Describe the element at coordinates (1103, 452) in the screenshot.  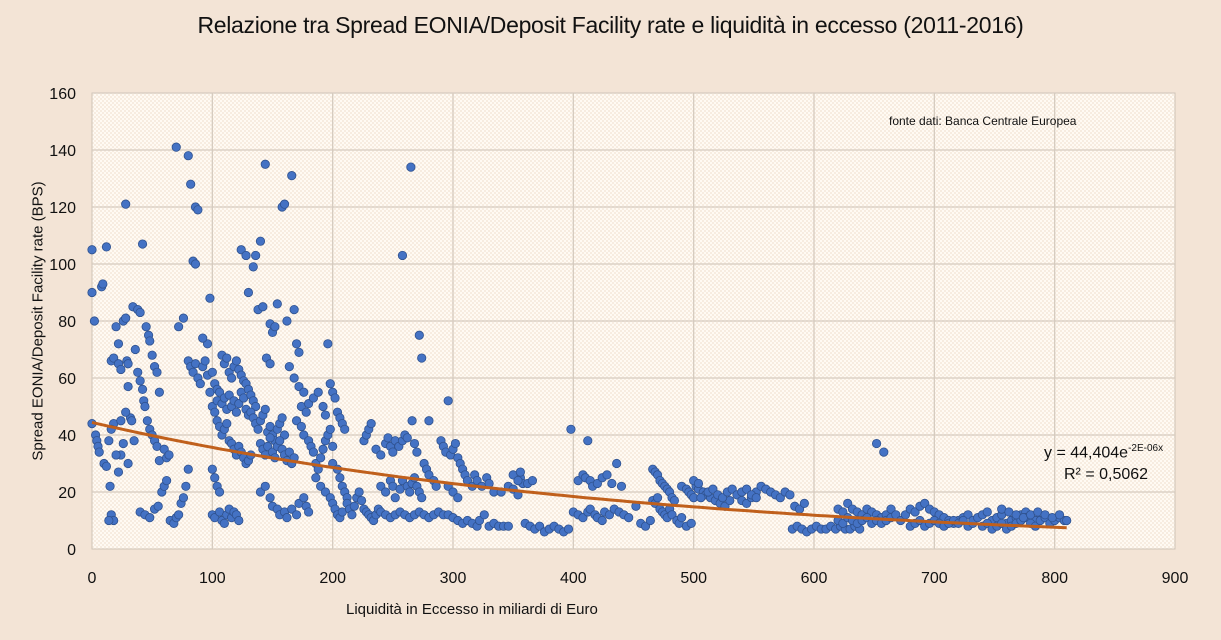
I see `trendline-equation: y = 44,404e-2E-06x` at that location.